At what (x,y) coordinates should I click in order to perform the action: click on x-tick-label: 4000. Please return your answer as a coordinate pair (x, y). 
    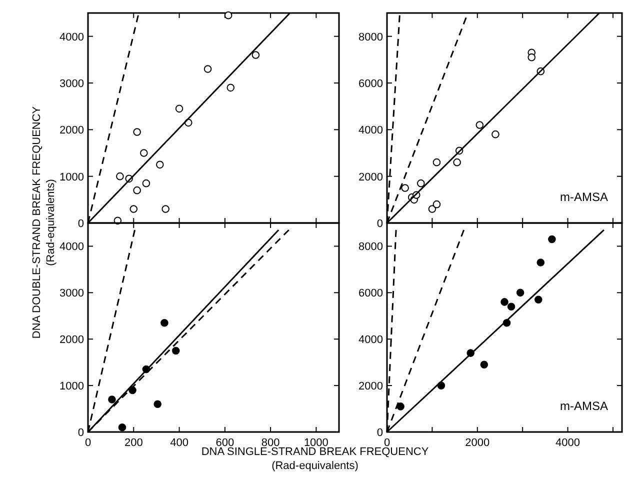
    Looking at the image, I should click on (568, 443).